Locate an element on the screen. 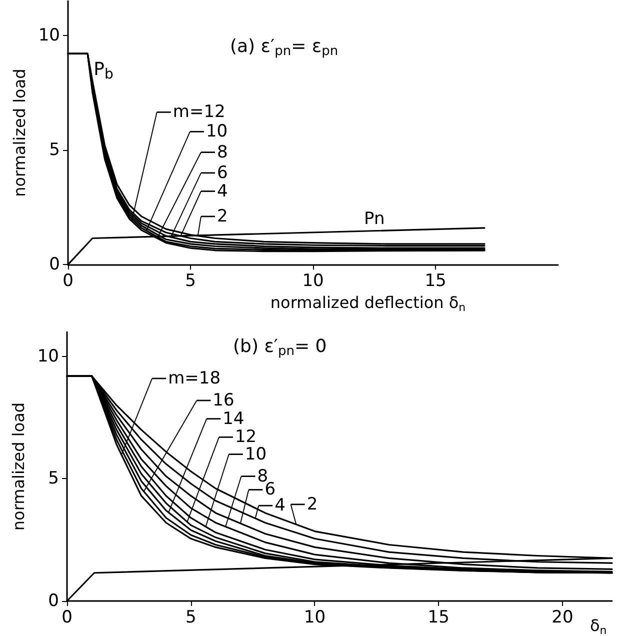  legend-label: 14 is located at coordinates (233, 418).